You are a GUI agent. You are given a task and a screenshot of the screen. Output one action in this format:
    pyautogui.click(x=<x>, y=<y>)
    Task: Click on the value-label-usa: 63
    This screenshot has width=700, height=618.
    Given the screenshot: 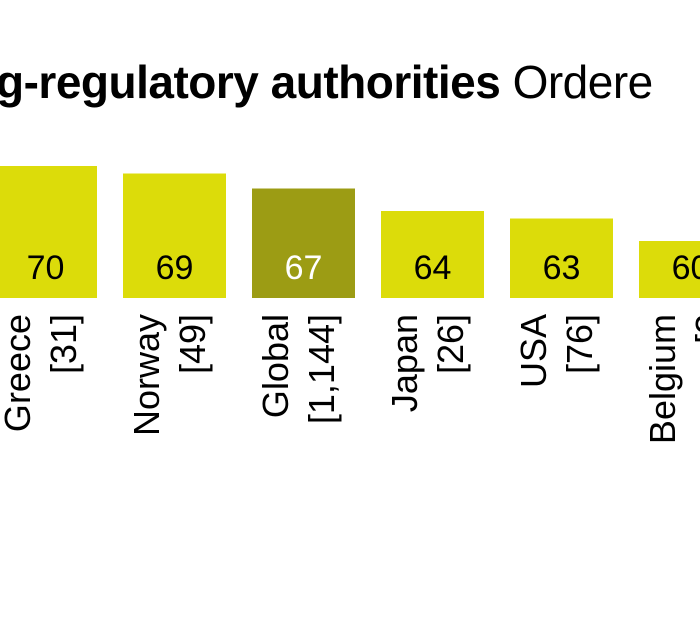 What is the action you would take?
    pyautogui.click(x=562, y=268)
    